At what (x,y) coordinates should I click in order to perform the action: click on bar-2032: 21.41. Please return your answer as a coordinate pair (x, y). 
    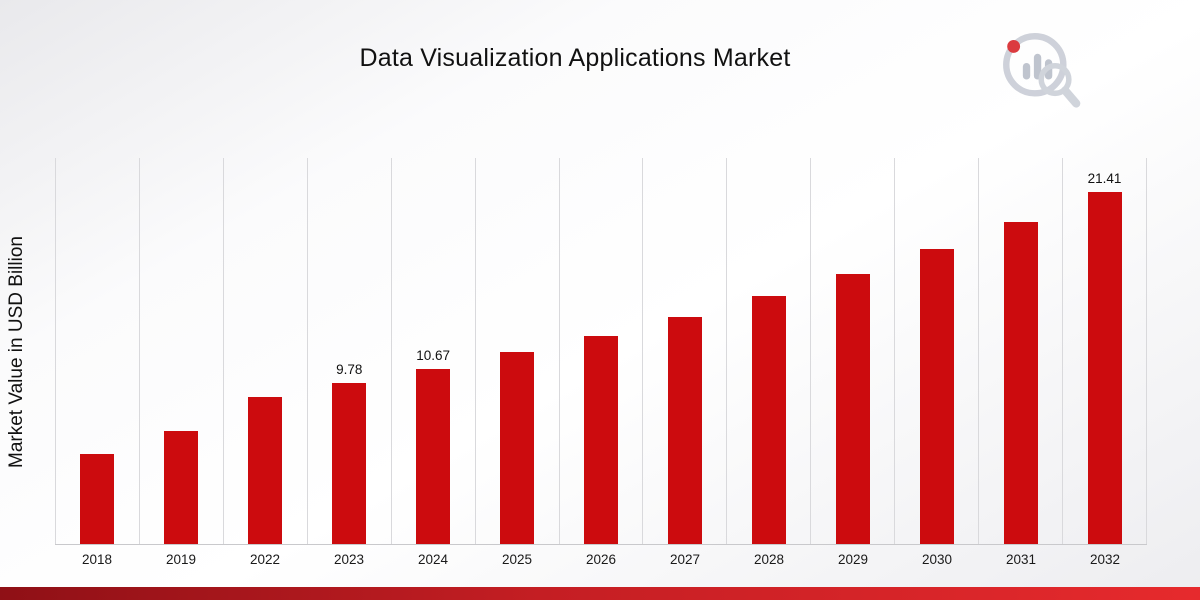
    Looking at the image, I should click on (1104, 357).